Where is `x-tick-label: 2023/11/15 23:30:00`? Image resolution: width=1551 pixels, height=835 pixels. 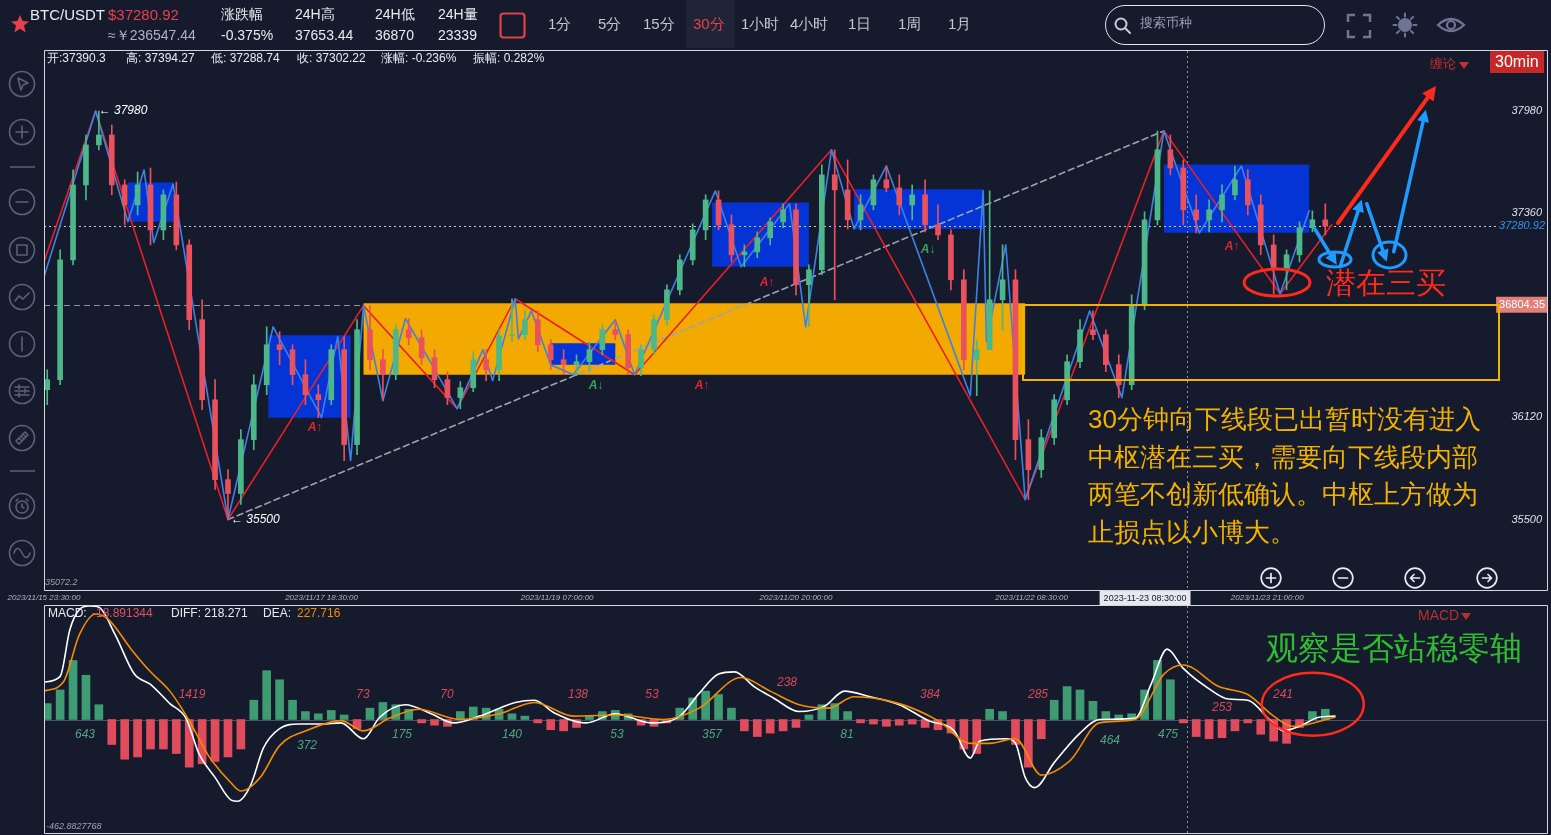 x-tick-label: 2023/11/15 23:30:00 is located at coordinates (43, 598).